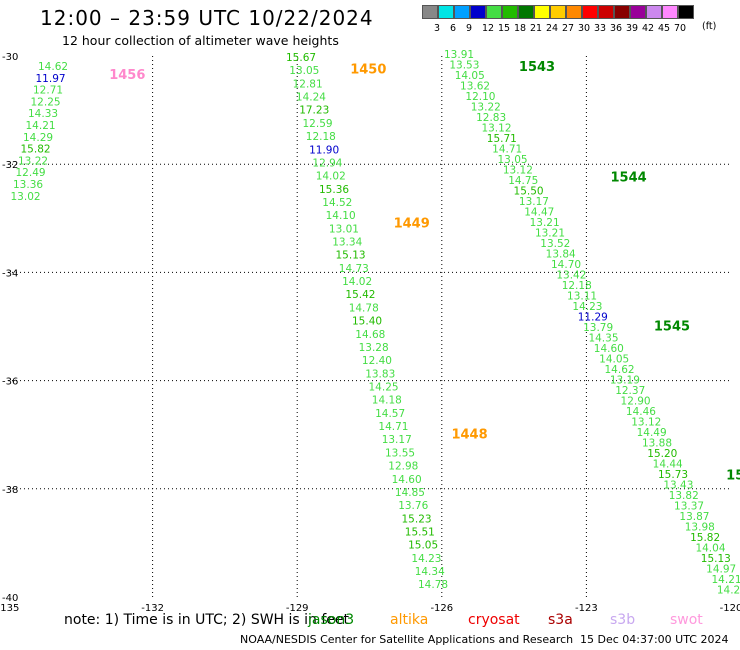  I want to click on wave-height-value: 14.34, so click(430, 572).